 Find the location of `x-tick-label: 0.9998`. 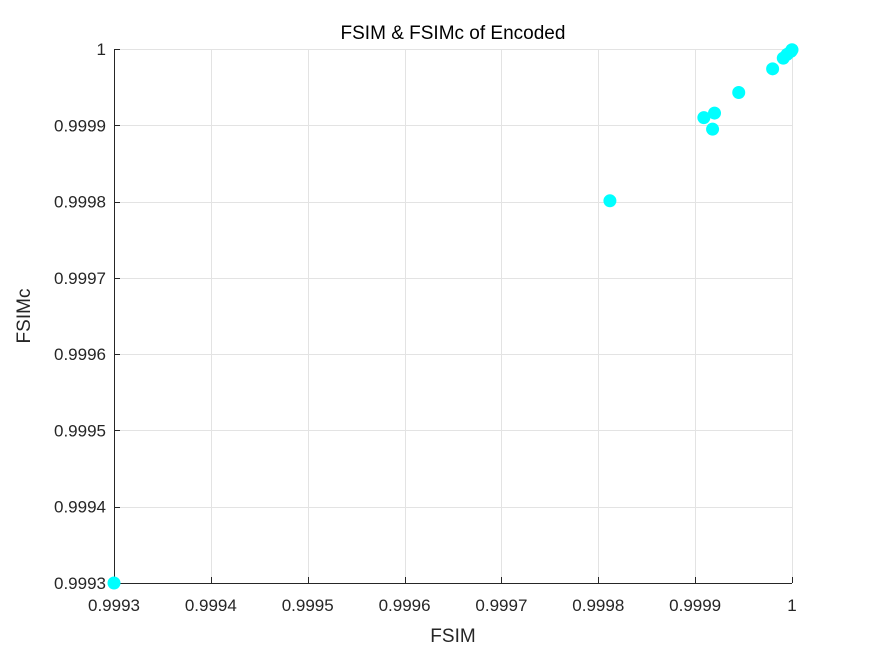

x-tick-label: 0.9998 is located at coordinates (598, 605).